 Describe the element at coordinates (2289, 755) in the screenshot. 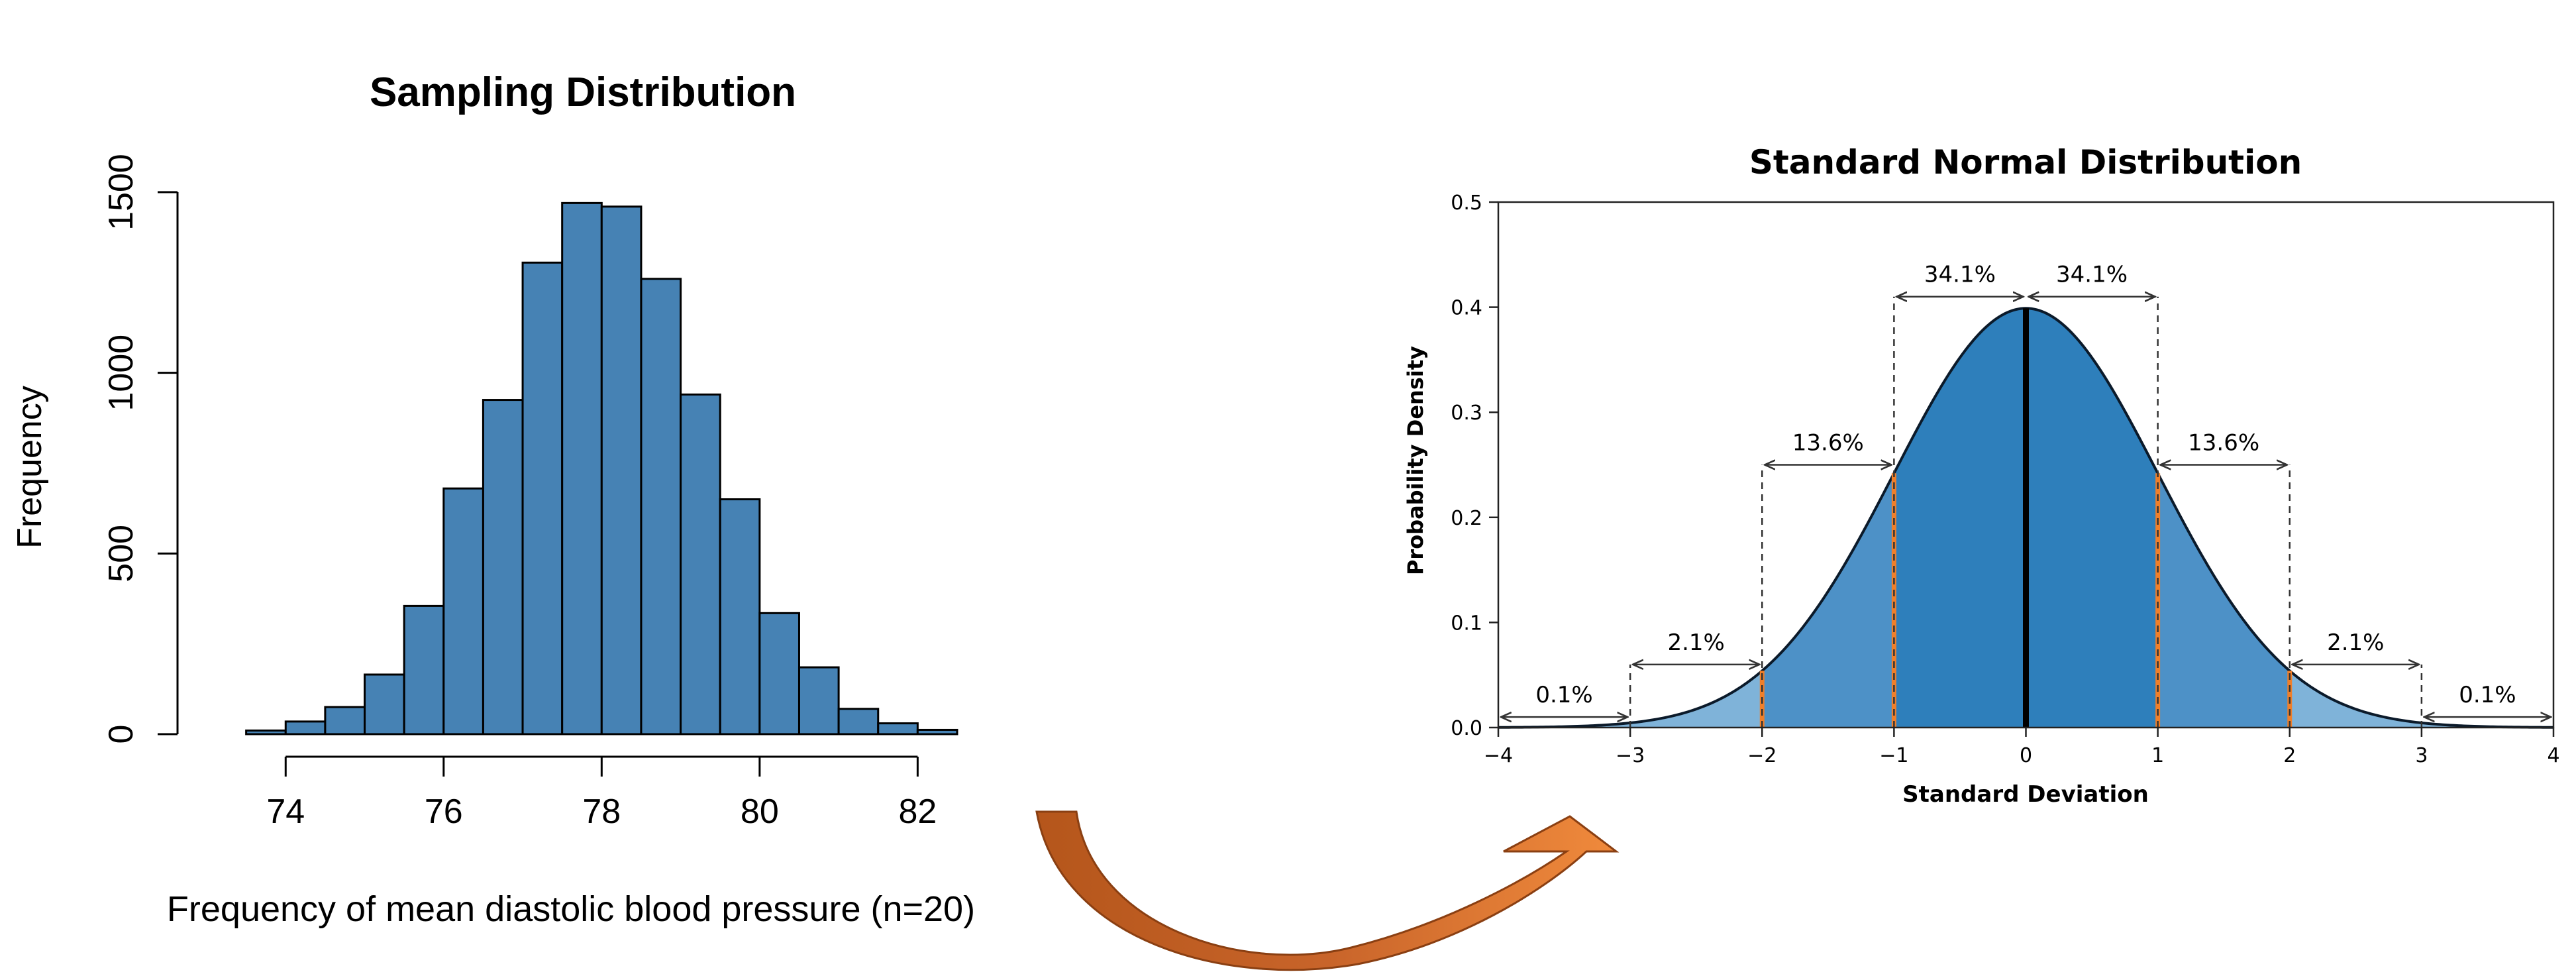

I see `norm-x-tick-label: 2` at that location.